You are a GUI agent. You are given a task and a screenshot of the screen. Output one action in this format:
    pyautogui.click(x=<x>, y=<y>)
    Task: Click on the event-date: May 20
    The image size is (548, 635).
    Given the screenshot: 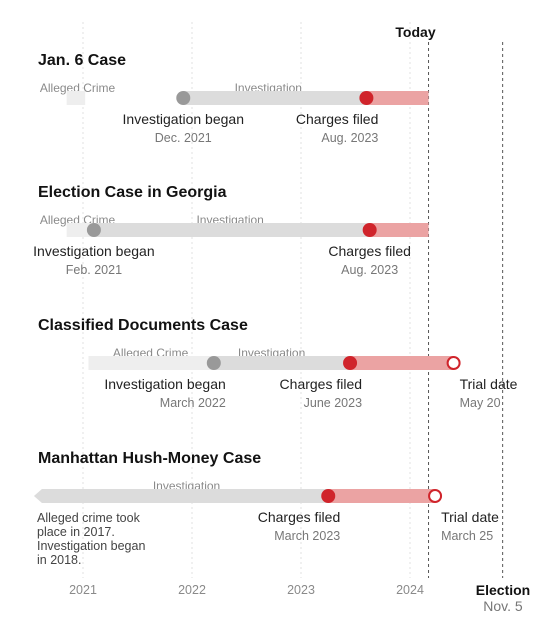 What is the action you would take?
    pyautogui.click(x=480, y=403)
    